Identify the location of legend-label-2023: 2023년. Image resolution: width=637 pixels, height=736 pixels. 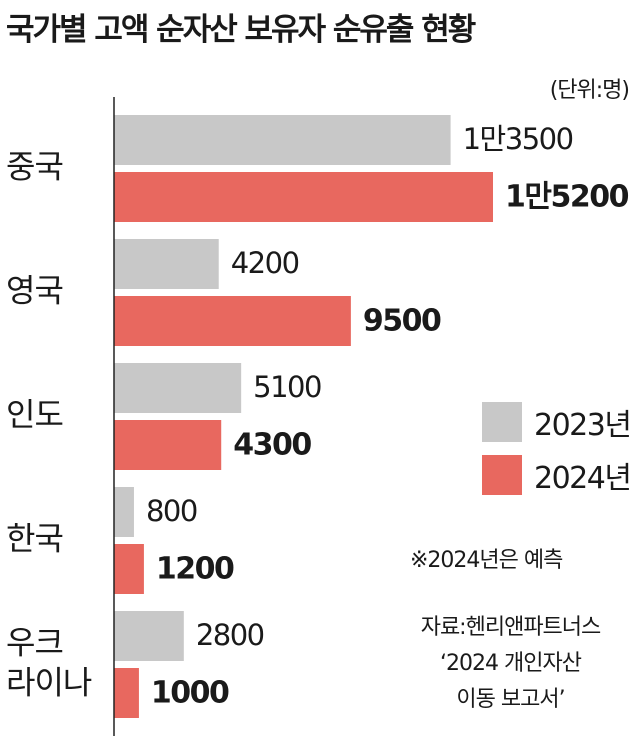
(583, 425).